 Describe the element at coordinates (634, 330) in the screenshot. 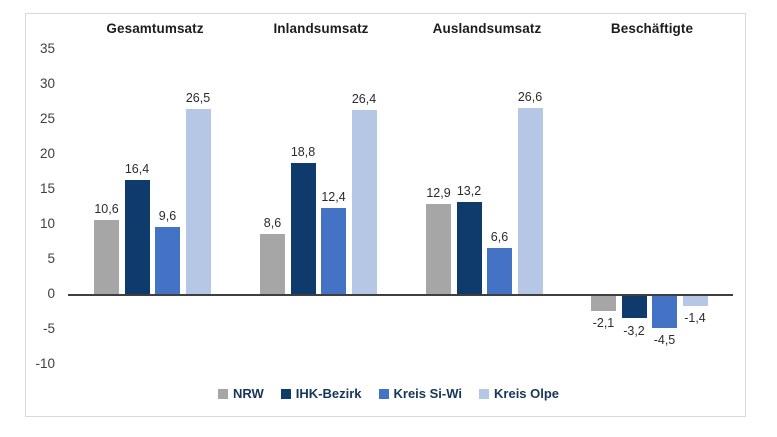

I see `bar-value-label: -3,2` at that location.